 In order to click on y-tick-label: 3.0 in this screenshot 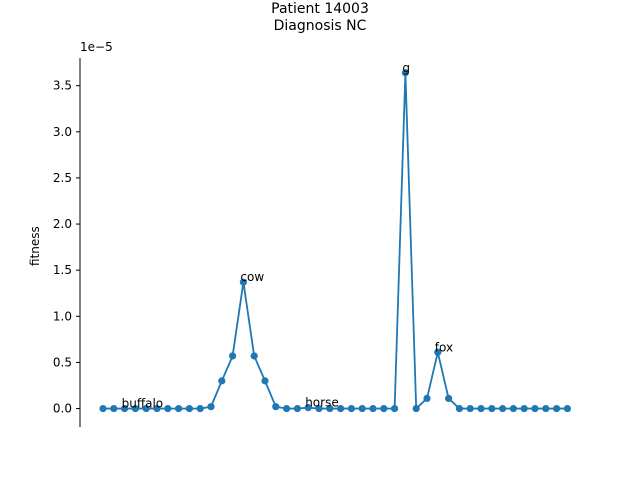, I will do `click(62, 132)`.